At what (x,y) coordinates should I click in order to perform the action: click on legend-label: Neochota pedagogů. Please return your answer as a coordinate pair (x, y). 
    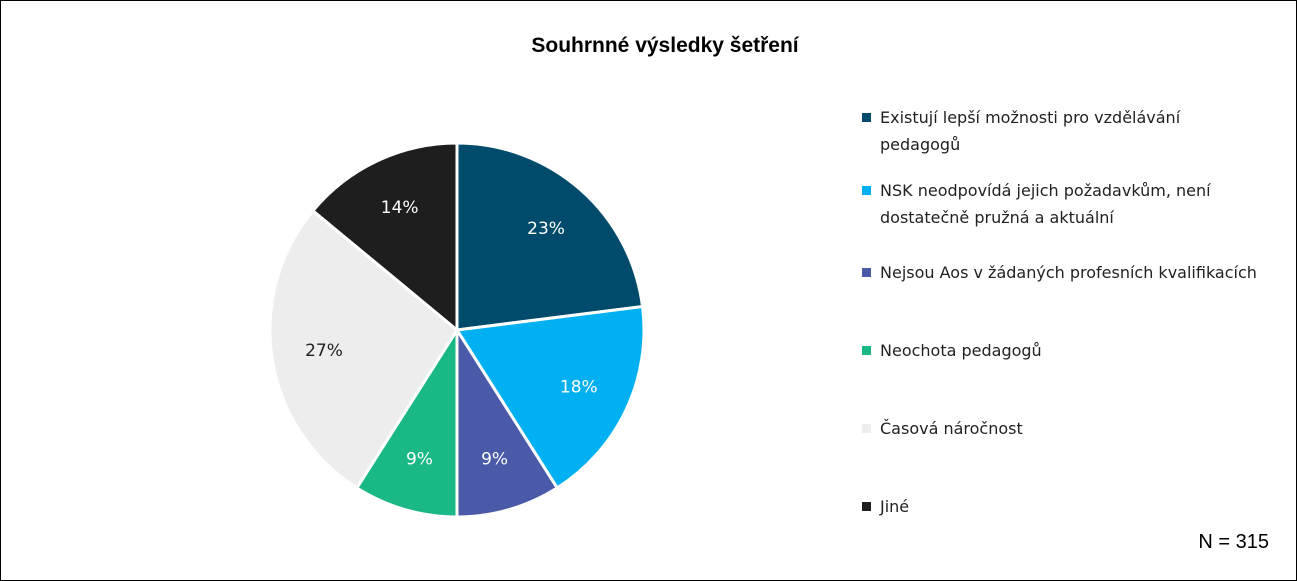
    Looking at the image, I should click on (961, 350).